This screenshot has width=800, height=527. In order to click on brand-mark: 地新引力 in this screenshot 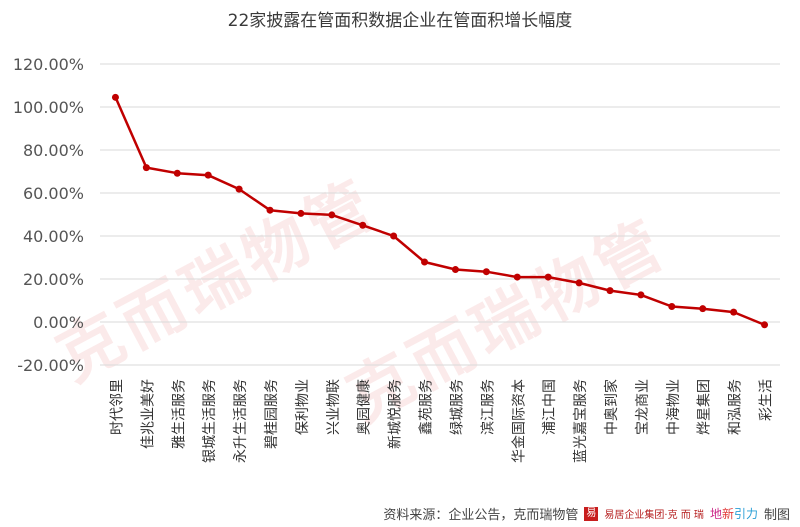, I will do `click(733, 514)`.